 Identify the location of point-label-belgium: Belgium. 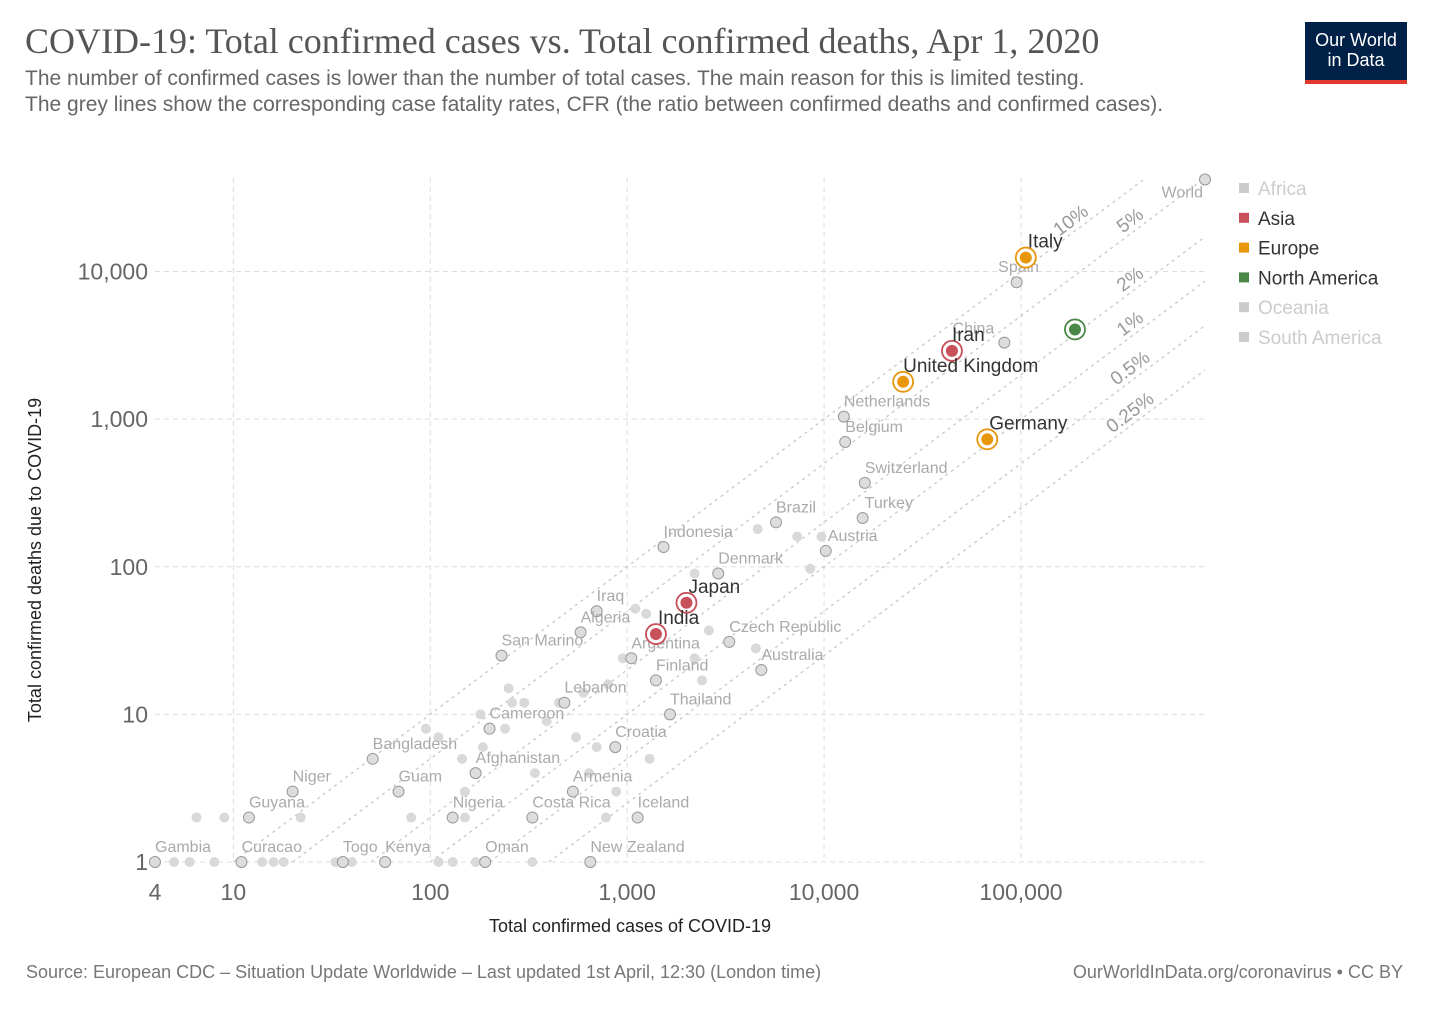
(874, 427).